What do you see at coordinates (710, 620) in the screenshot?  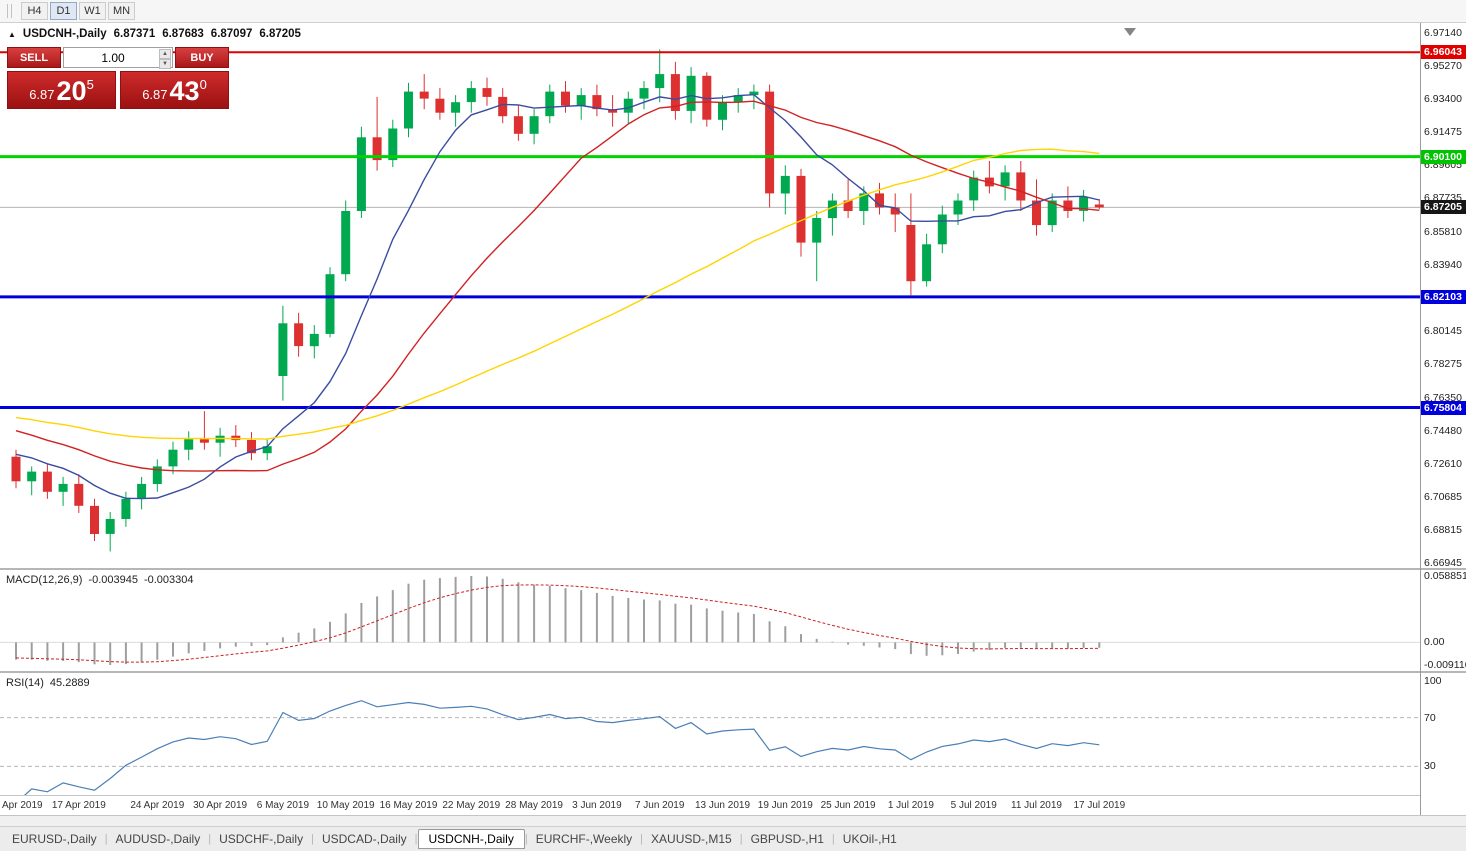 I see `macd-panel-canvas` at bounding box center [710, 620].